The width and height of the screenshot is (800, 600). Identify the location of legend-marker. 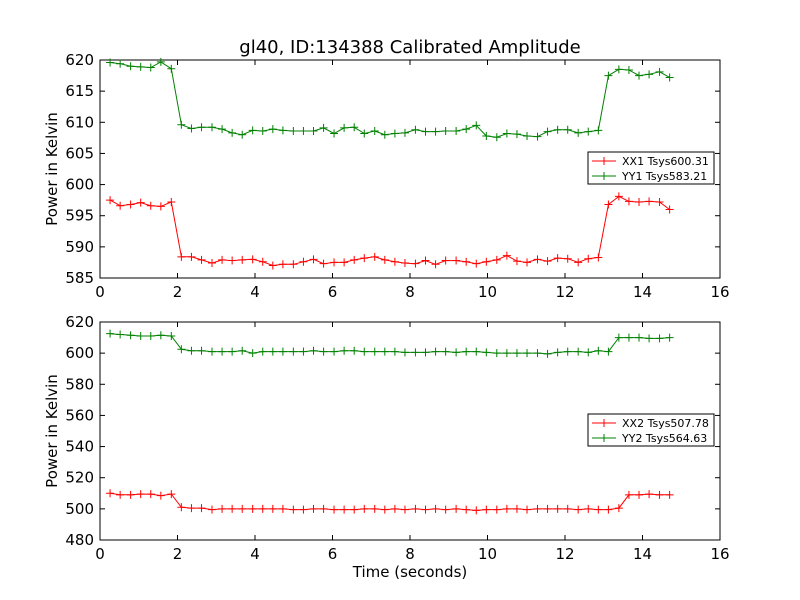
(604, 176).